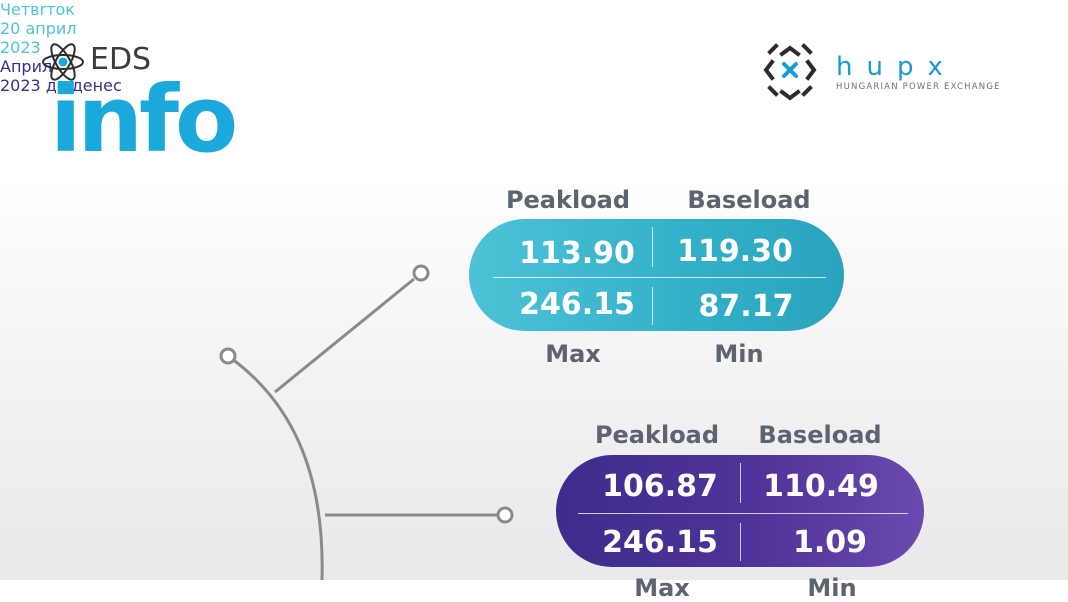  Describe the element at coordinates (63, 62) in the screenshot. I see `atom-icon` at that location.